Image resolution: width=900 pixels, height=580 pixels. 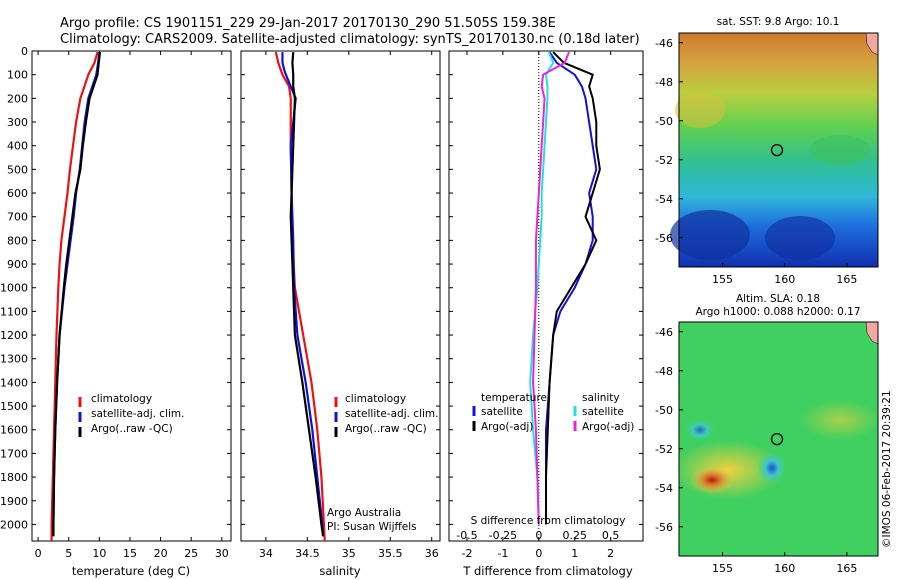 I want to click on y-tick-label: 1300, so click(x=14, y=359).